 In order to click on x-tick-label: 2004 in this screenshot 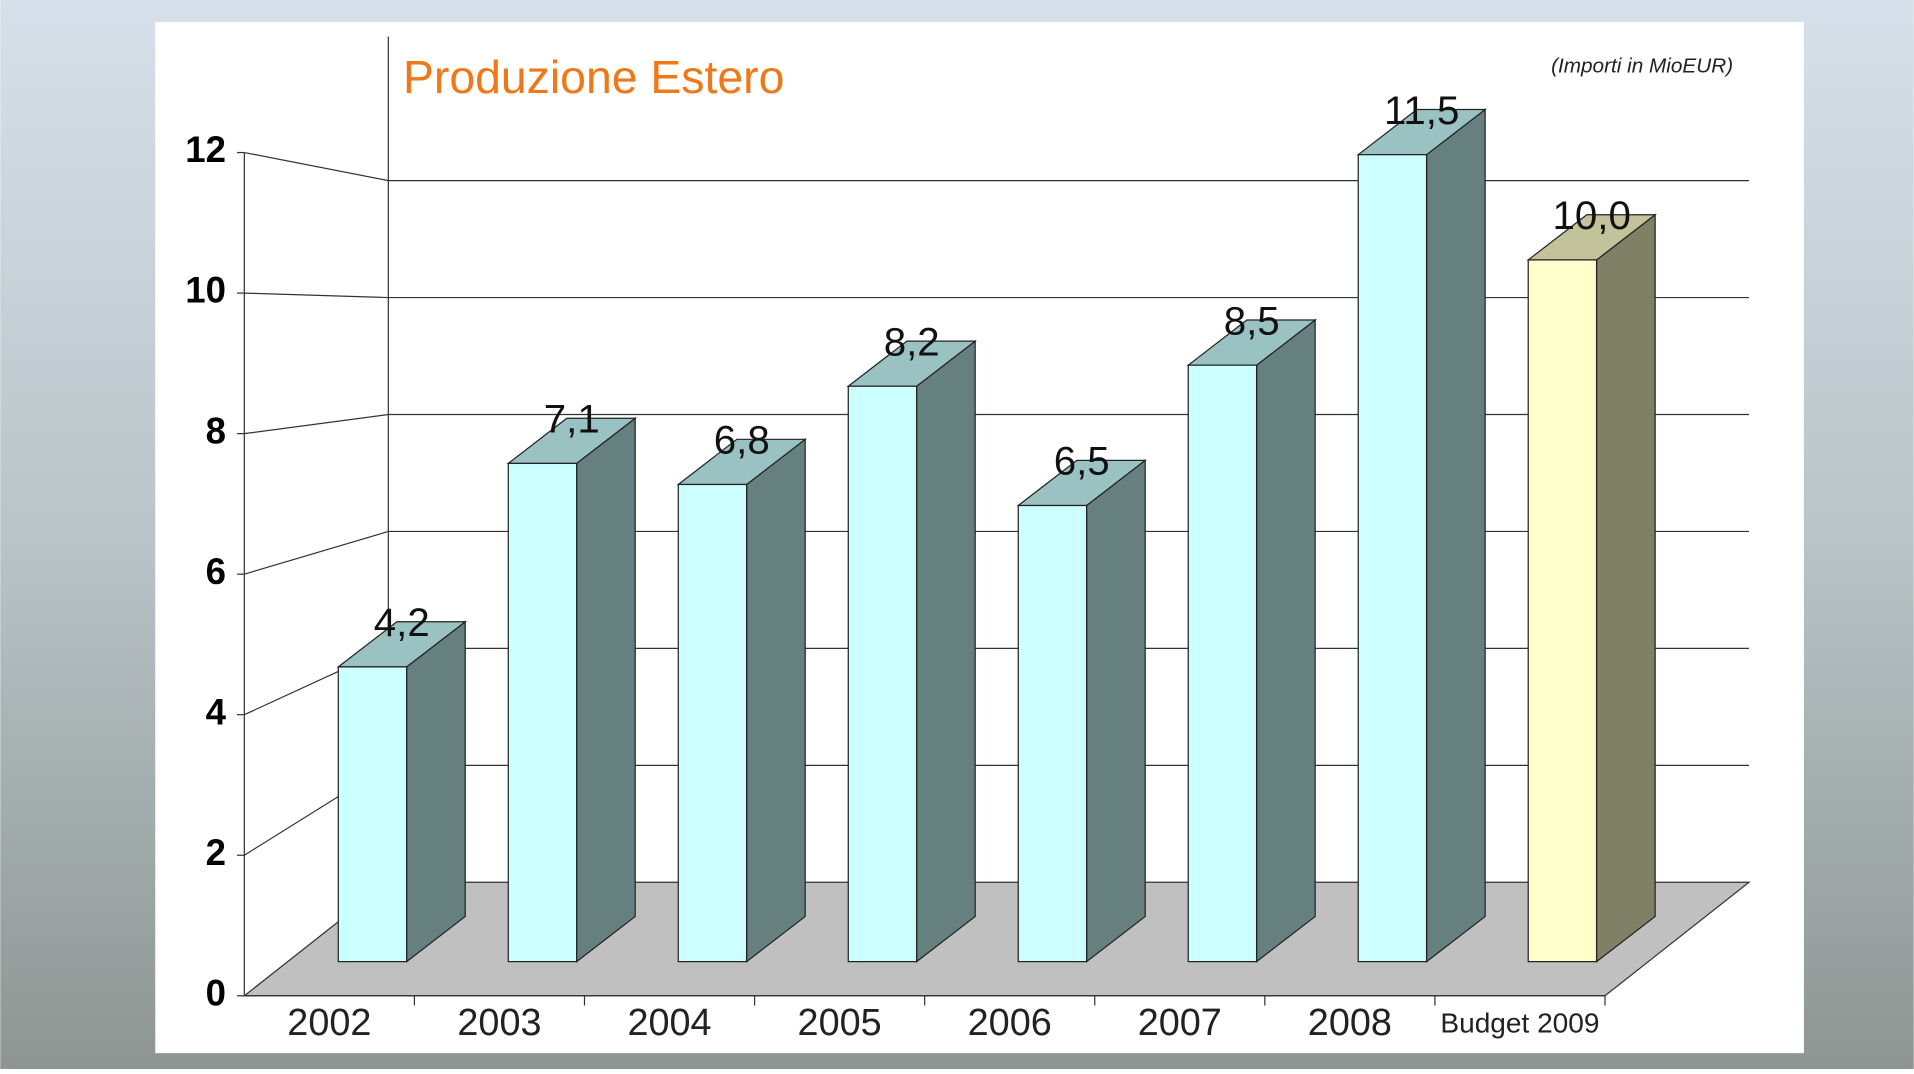, I will do `click(669, 1023)`.